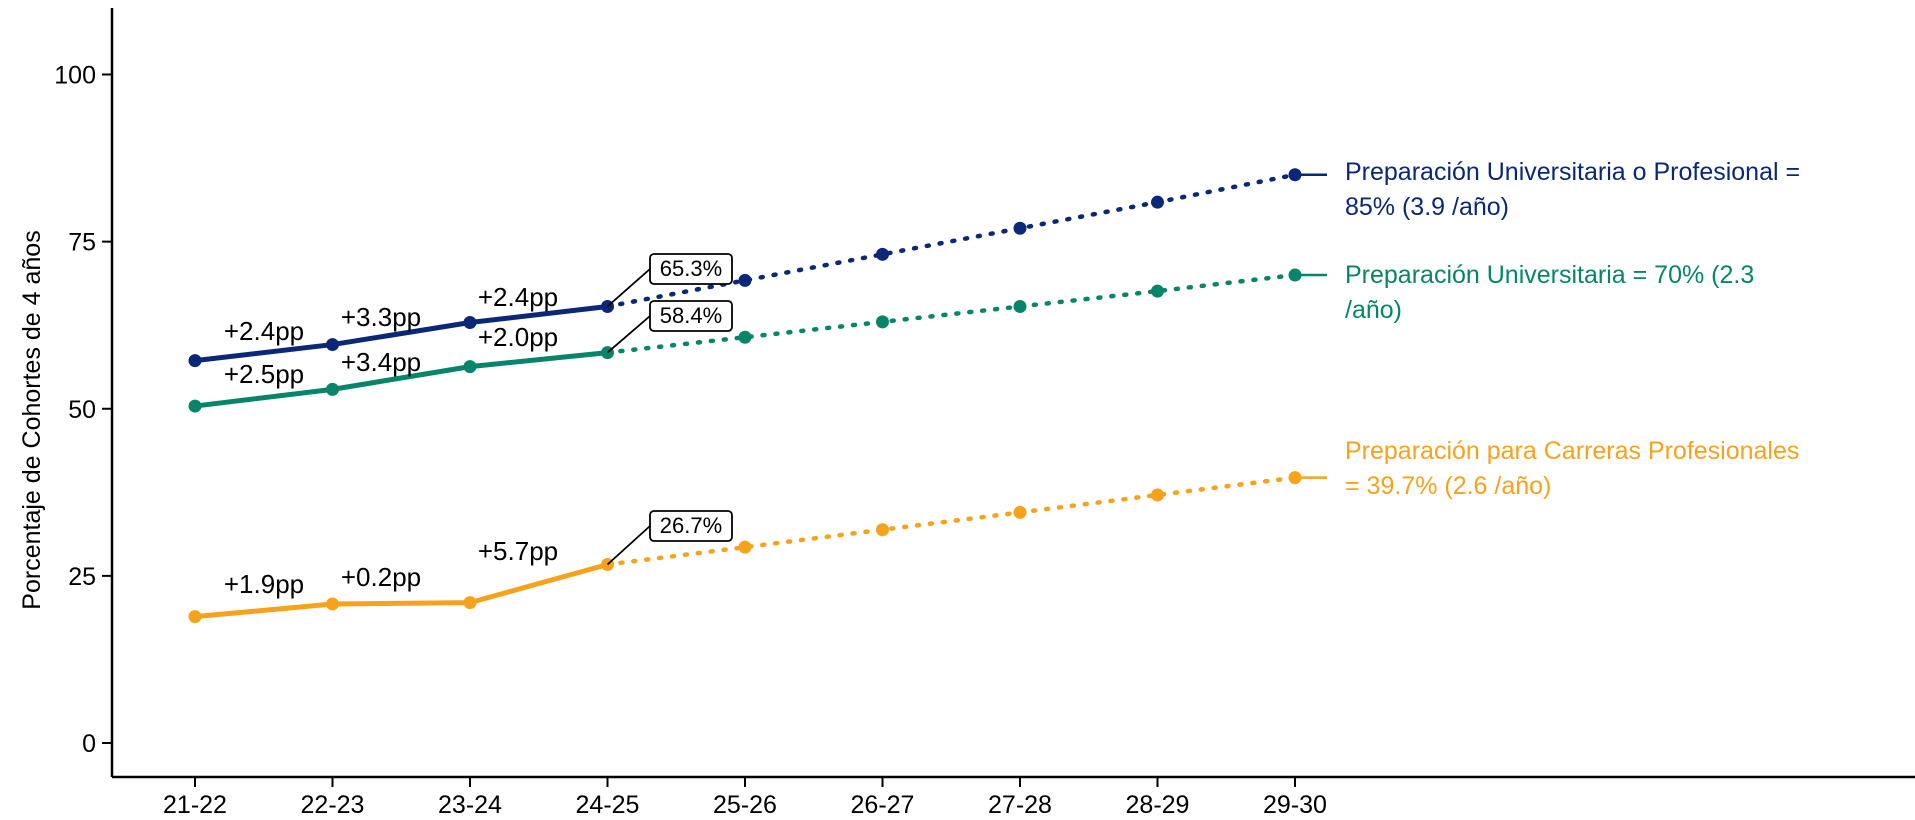 Image resolution: width=1915 pixels, height=820 pixels. What do you see at coordinates (470, 805) in the screenshot?
I see `x-tick-label: 23-24` at bounding box center [470, 805].